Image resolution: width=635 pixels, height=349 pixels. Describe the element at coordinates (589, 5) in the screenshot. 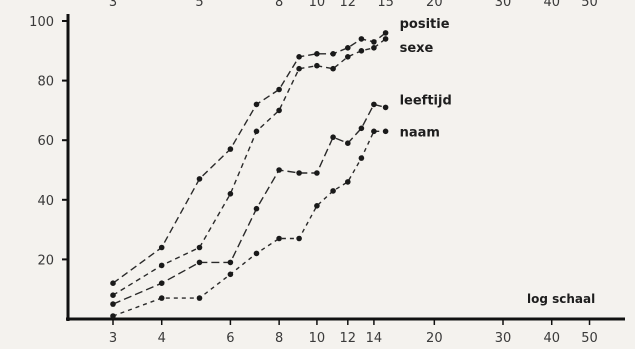

I see `top-x-tick-label: 50` at that location.